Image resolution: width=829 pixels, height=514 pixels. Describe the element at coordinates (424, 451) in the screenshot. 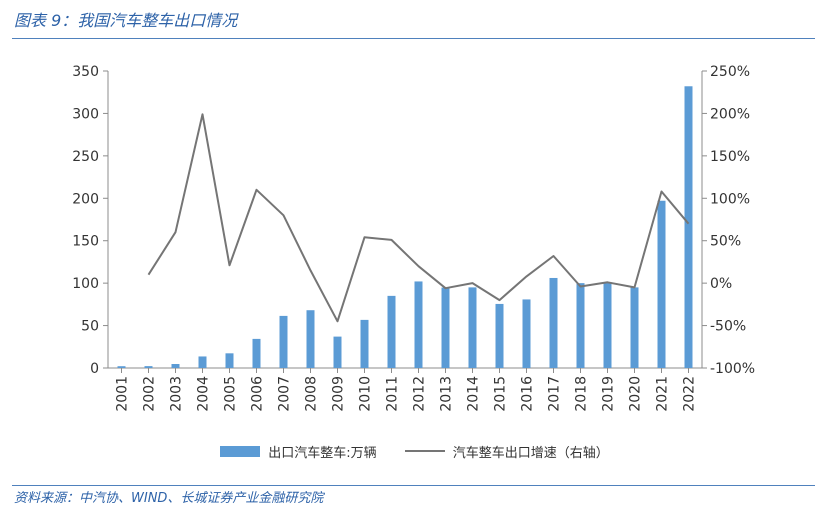

I see `legend-line-swatch` at that location.